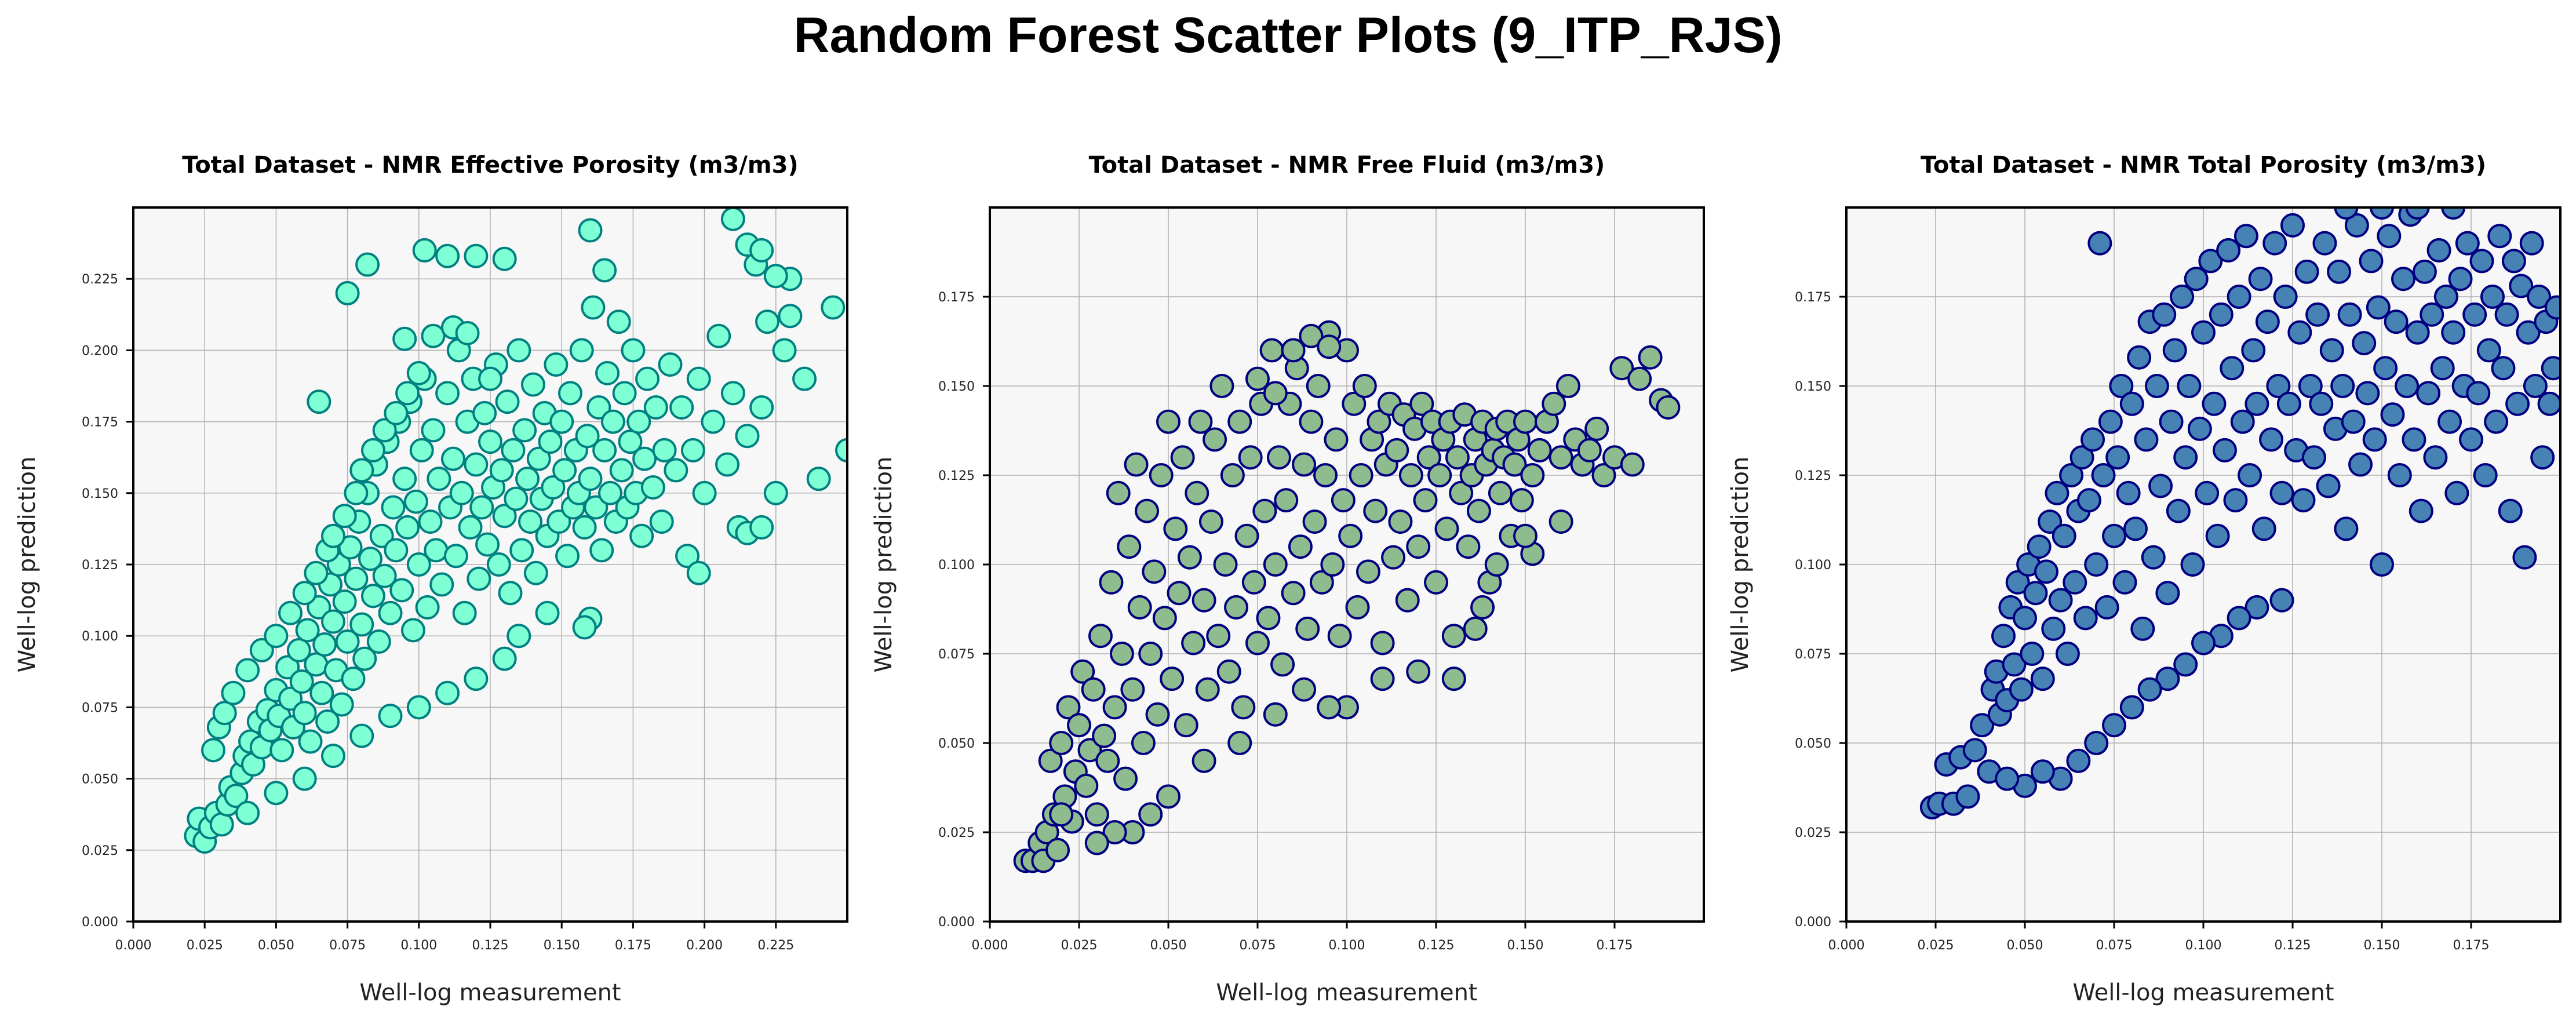  What do you see at coordinates (490, 945) in the screenshot?
I see `x-tick-label: 0.125` at bounding box center [490, 945].